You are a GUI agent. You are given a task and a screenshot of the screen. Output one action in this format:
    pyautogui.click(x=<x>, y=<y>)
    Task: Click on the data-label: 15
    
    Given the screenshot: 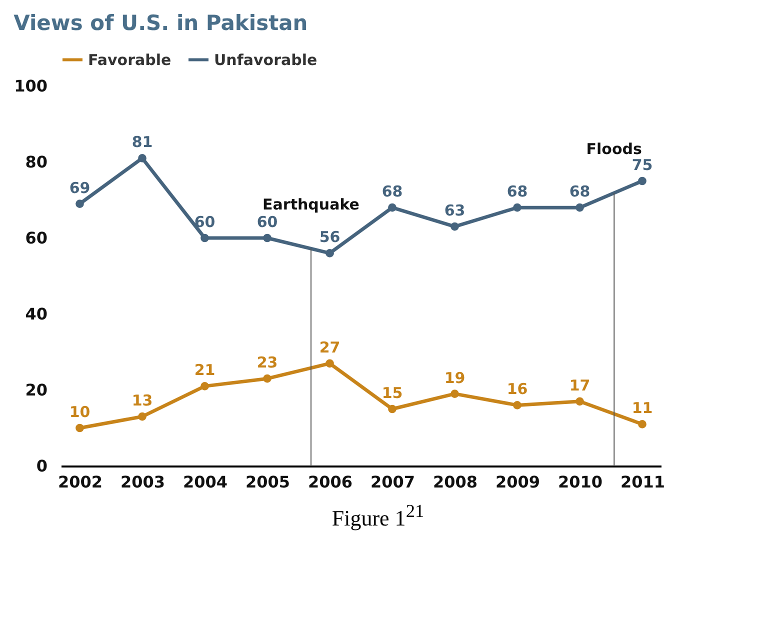 What is the action you would take?
    pyautogui.click(x=392, y=393)
    